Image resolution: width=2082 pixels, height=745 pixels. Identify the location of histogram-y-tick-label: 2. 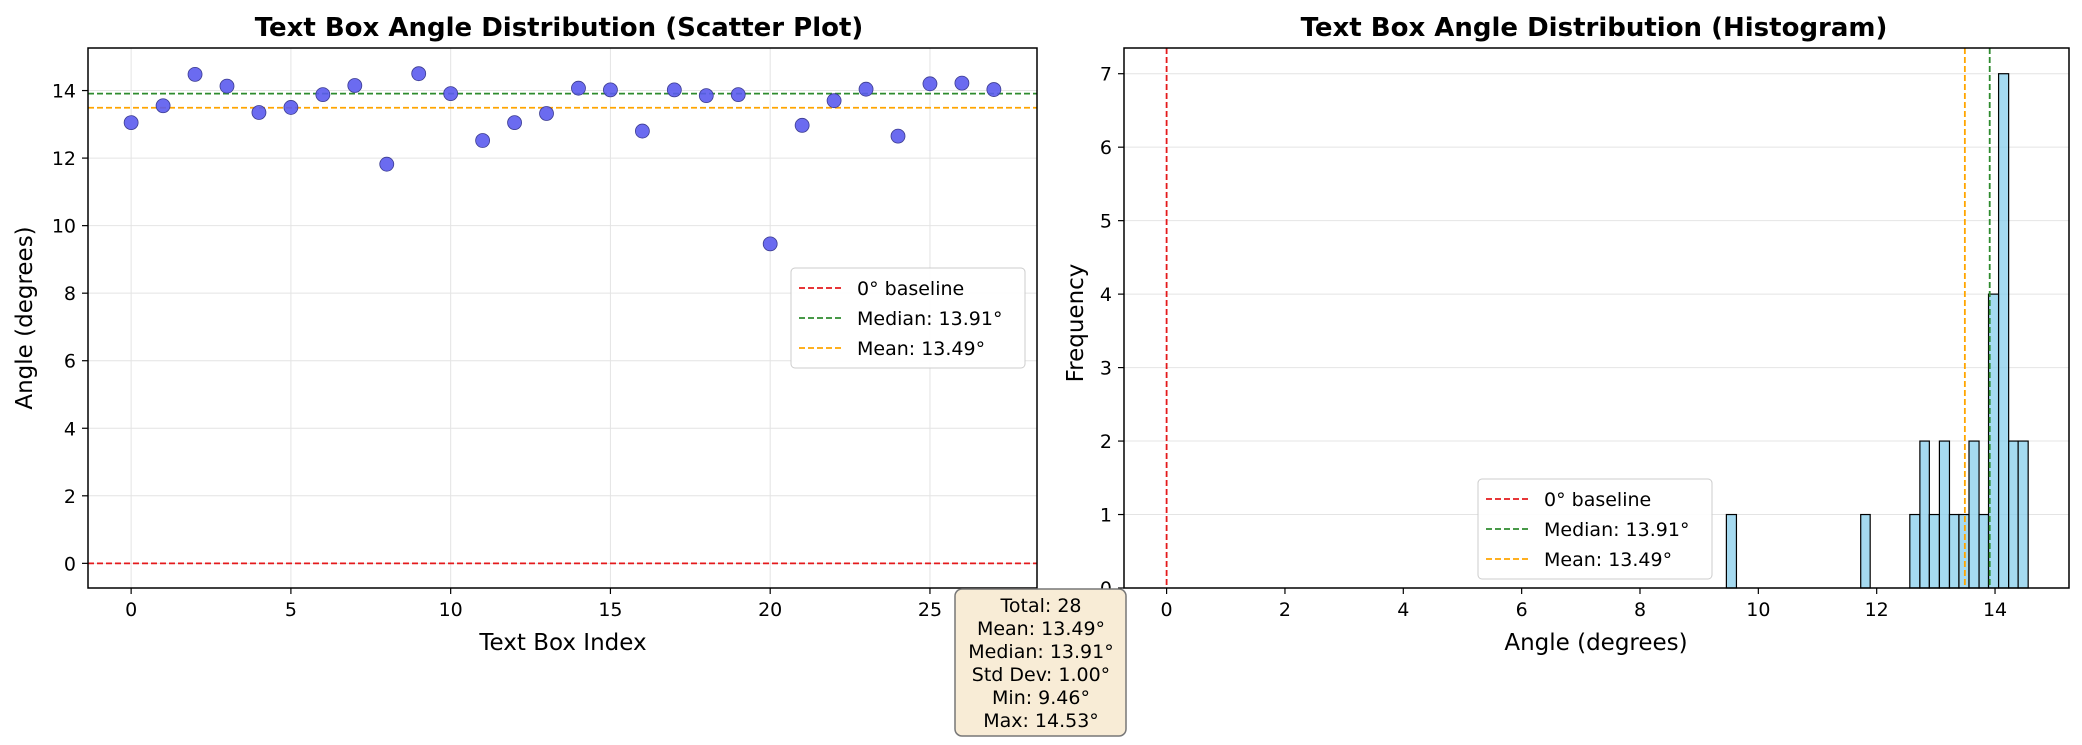
(1106, 442).